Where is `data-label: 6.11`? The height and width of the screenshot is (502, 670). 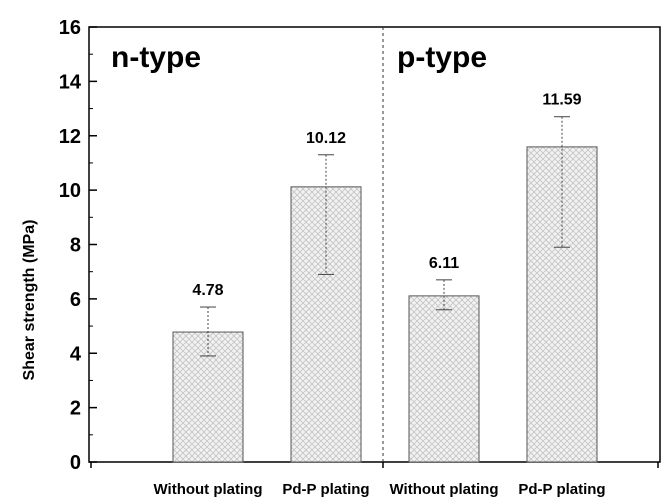 data-label: 6.11 is located at coordinates (444, 263).